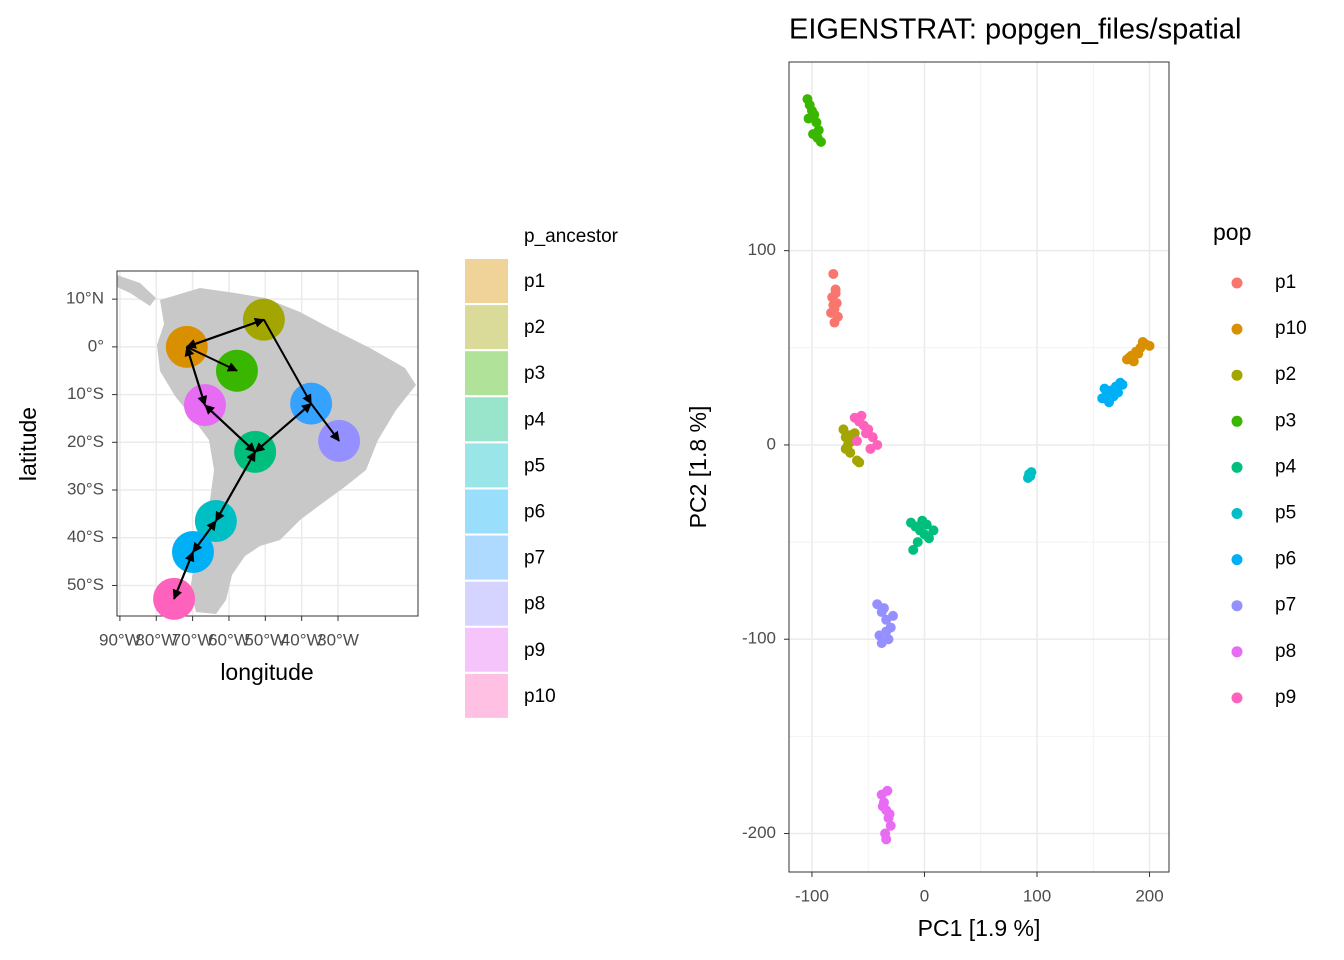 The image size is (1344, 960). What do you see at coordinates (266, 672) in the screenshot?
I see `x-axis-label: longitude` at bounding box center [266, 672].